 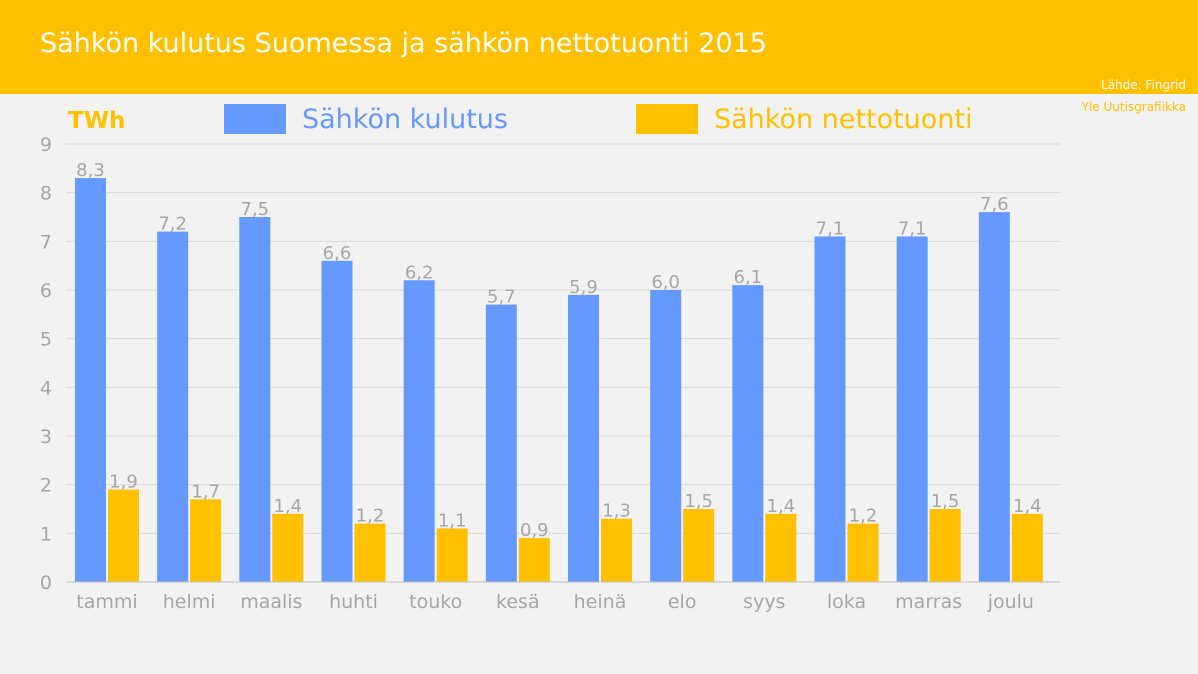 What do you see at coordinates (682, 602) in the screenshot?
I see `x-category-label-elo: elo` at bounding box center [682, 602].